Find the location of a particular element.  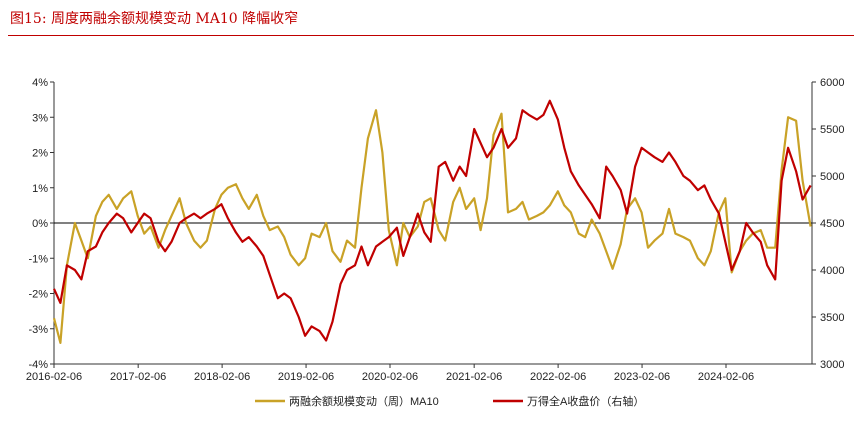

left-tick-label: 2% is located at coordinates (40, 154).